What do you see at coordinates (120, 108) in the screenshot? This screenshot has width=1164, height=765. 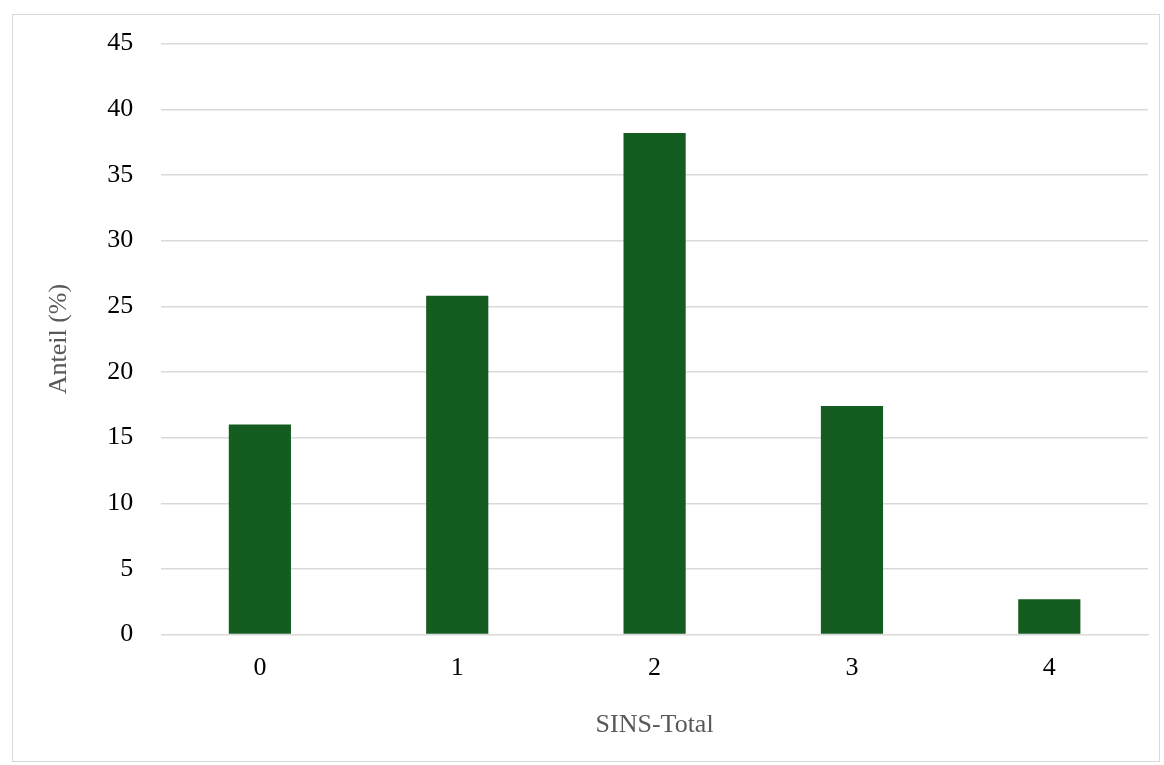 I see `y-tick-label: 40` at bounding box center [120, 108].